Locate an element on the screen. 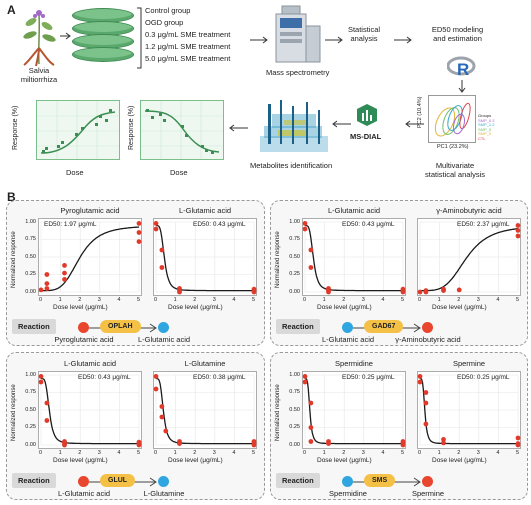 The height and width of the screenshot is (505, 531). dose-response-mini-plot-increasing is located at coordinates (78, 130).